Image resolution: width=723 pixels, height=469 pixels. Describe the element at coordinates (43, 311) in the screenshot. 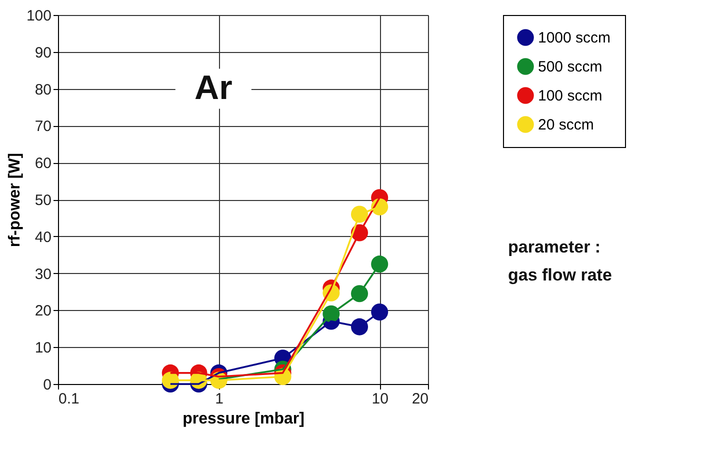

I see `y-tick-label: 20` at that location.